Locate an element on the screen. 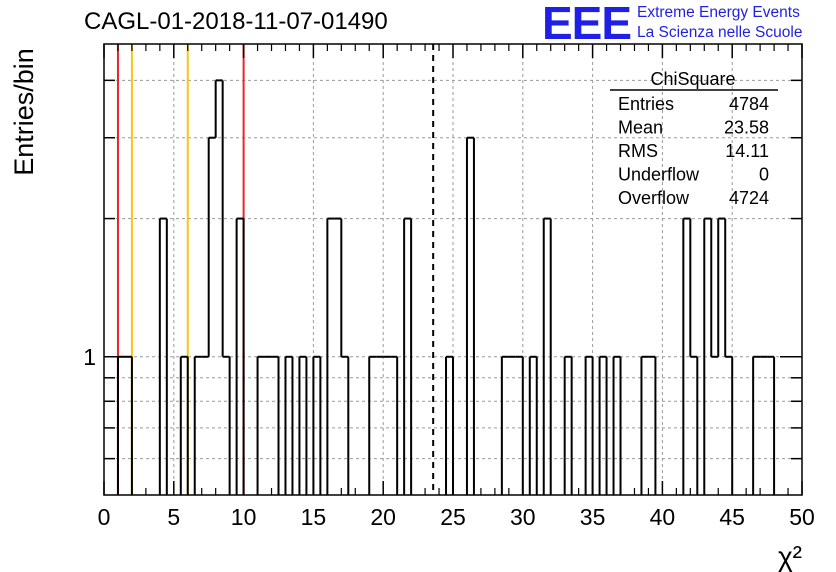  x-tick-label: 20 is located at coordinates (383, 517).